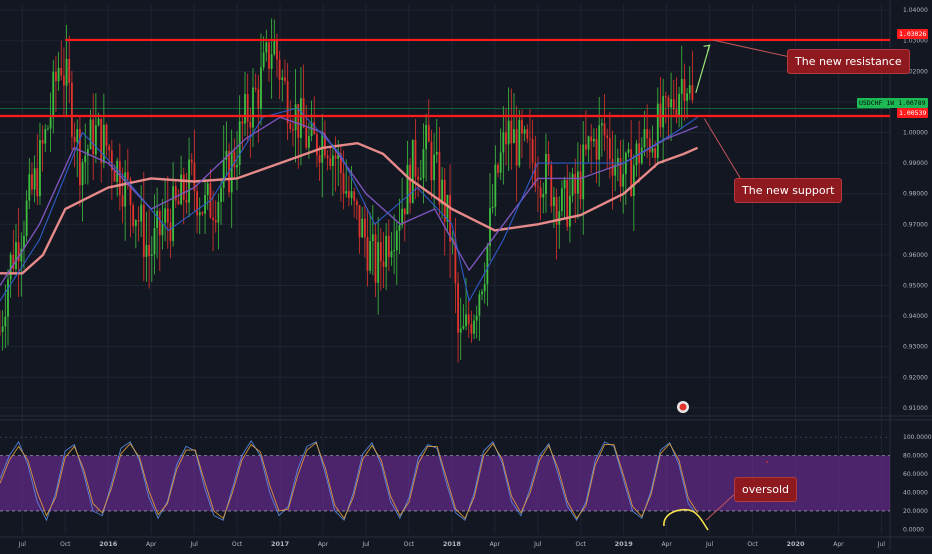  I want to click on resistance-price-tag: 1.03026, so click(913, 34).